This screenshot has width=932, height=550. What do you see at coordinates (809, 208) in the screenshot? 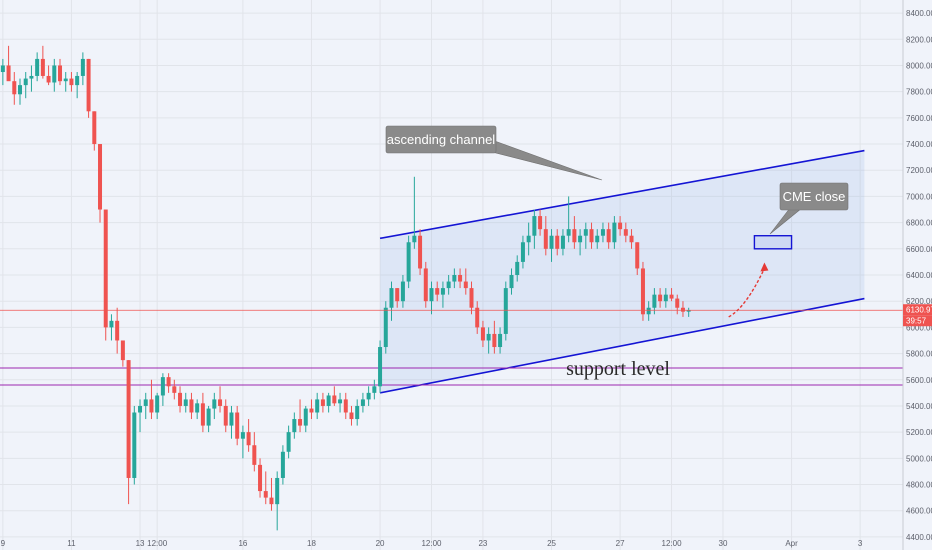
I see `callout-cme-close: CME close` at bounding box center [809, 208].